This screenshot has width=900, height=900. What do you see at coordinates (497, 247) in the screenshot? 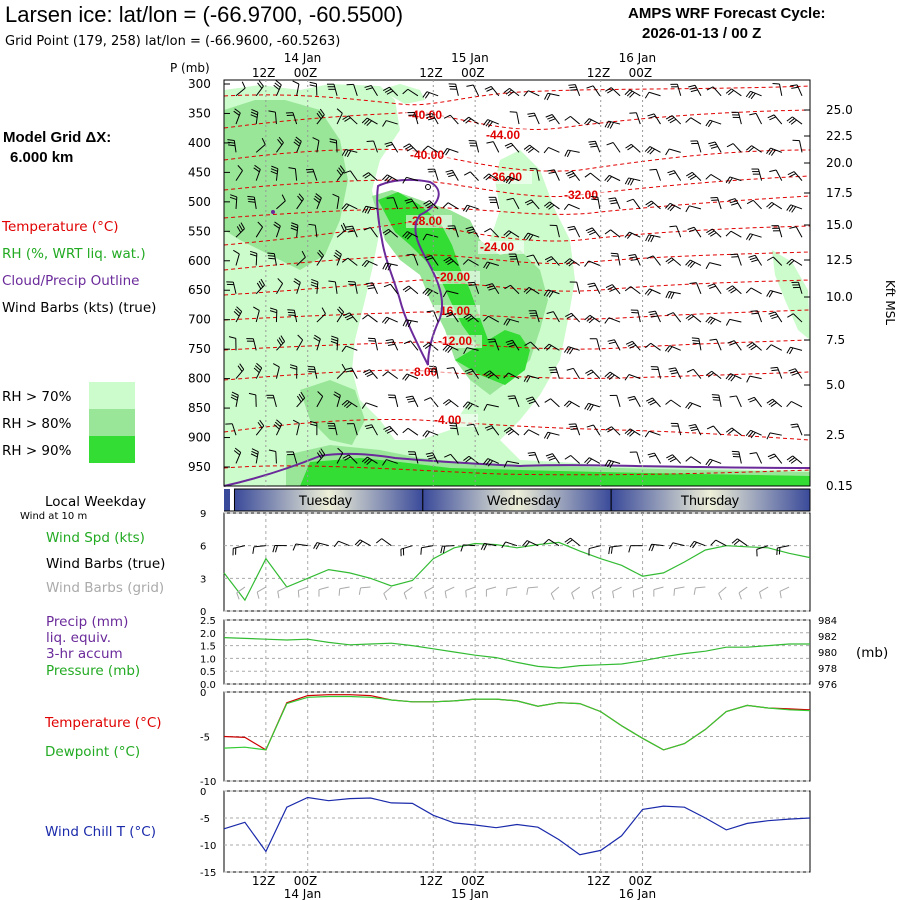
I see `isotherm-label: -24.00` at bounding box center [497, 247].